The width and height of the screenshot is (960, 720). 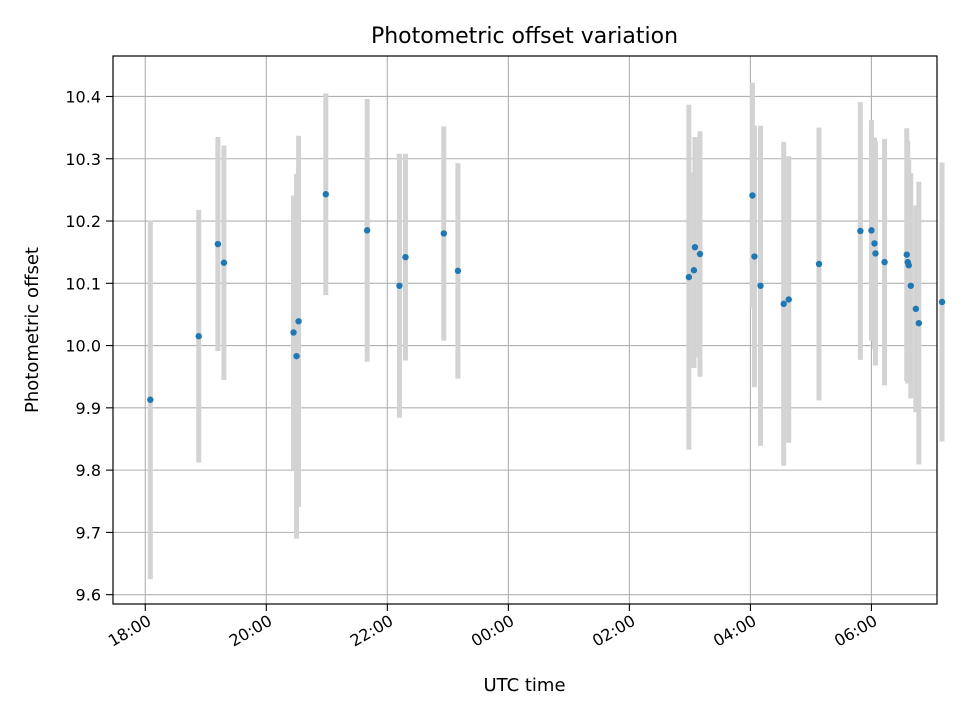 I want to click on y-axis: 9.6 9.7 9.8 9.9 10.0 10.1 10.2 10.3 10.4, so click(x=89, y=346).